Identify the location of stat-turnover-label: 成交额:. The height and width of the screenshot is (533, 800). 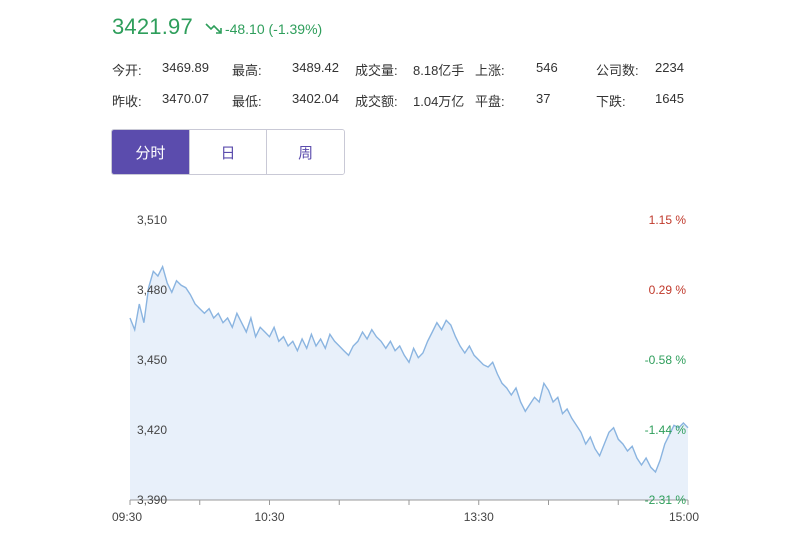
(376, 101).